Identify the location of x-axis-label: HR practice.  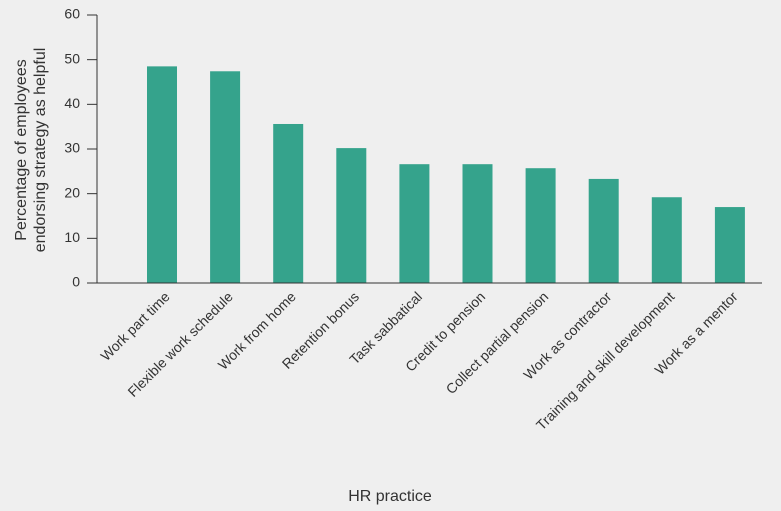
(390, 496).